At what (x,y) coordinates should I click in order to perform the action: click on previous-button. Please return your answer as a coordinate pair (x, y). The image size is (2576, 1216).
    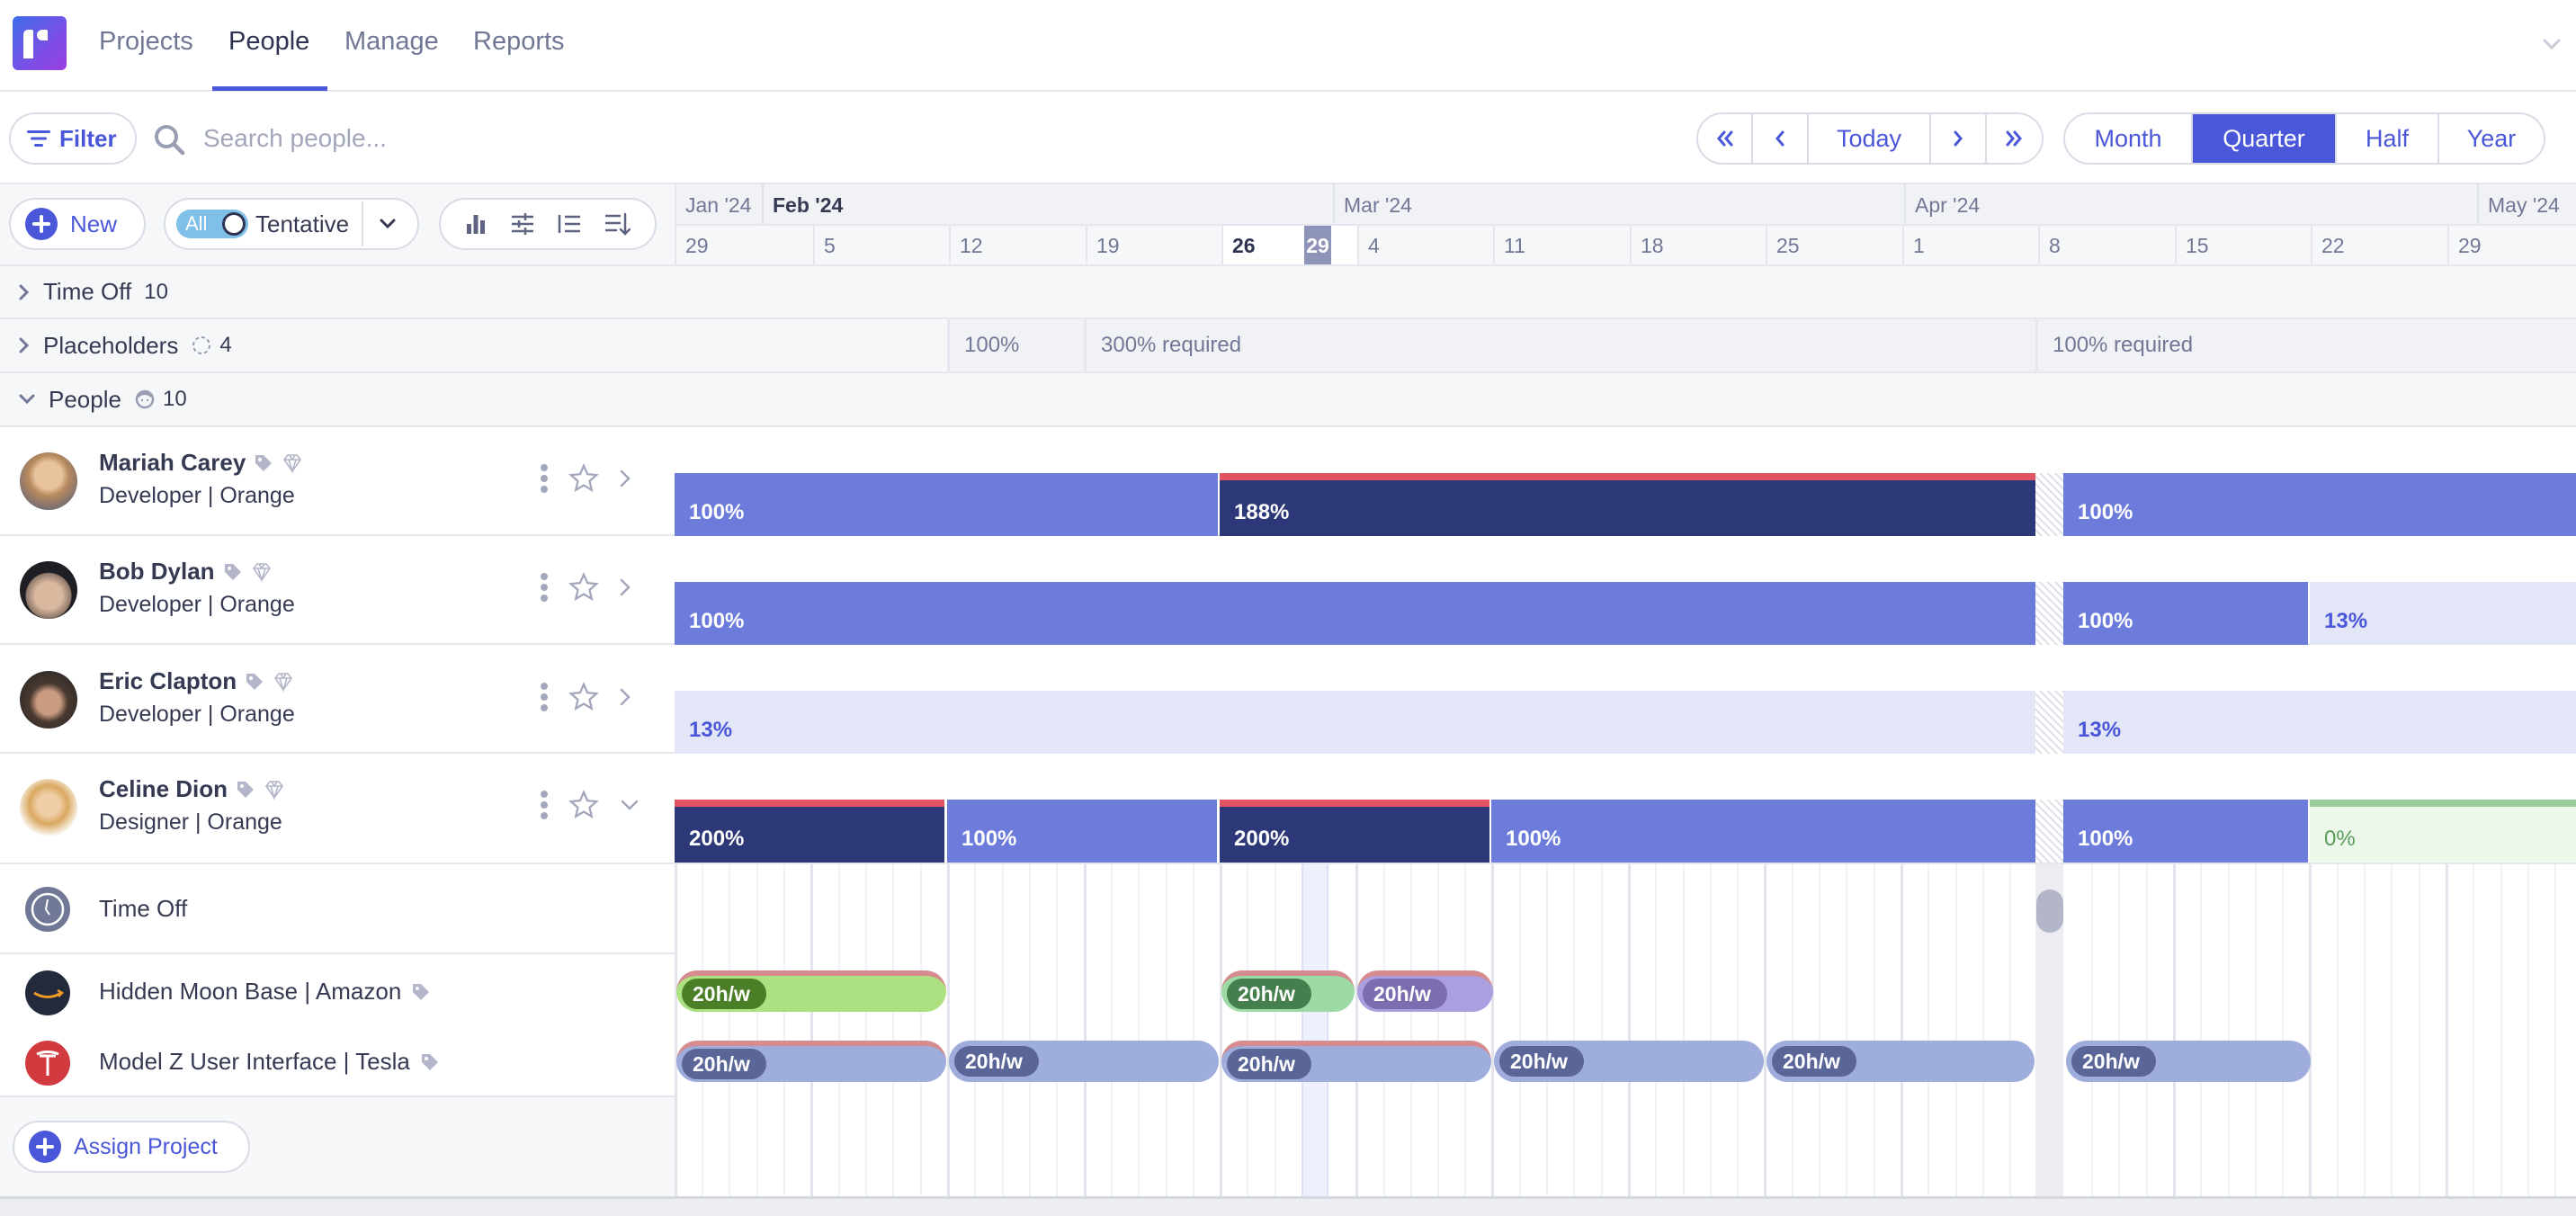
    Looking at the image, I should click on (1781, 138).